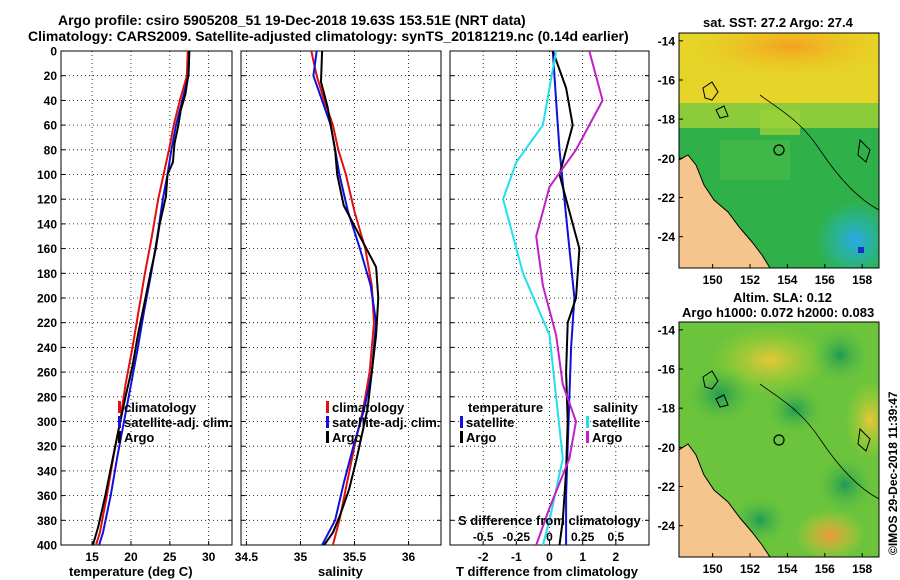  I want to click on difference-lines, so click(553, 298).